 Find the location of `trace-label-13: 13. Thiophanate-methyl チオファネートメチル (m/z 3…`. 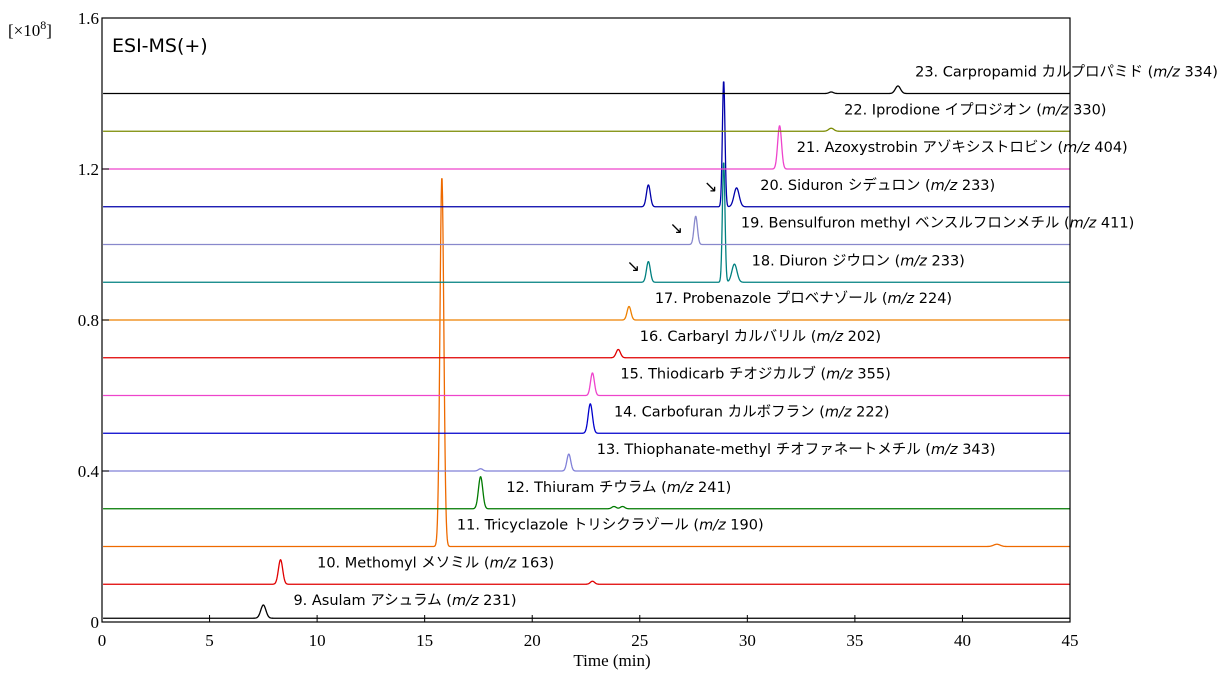

trace-label-13: 13. Thiophanate-methyl チオファネートメチル (m/z 3… is located at coordinates (796, 449).